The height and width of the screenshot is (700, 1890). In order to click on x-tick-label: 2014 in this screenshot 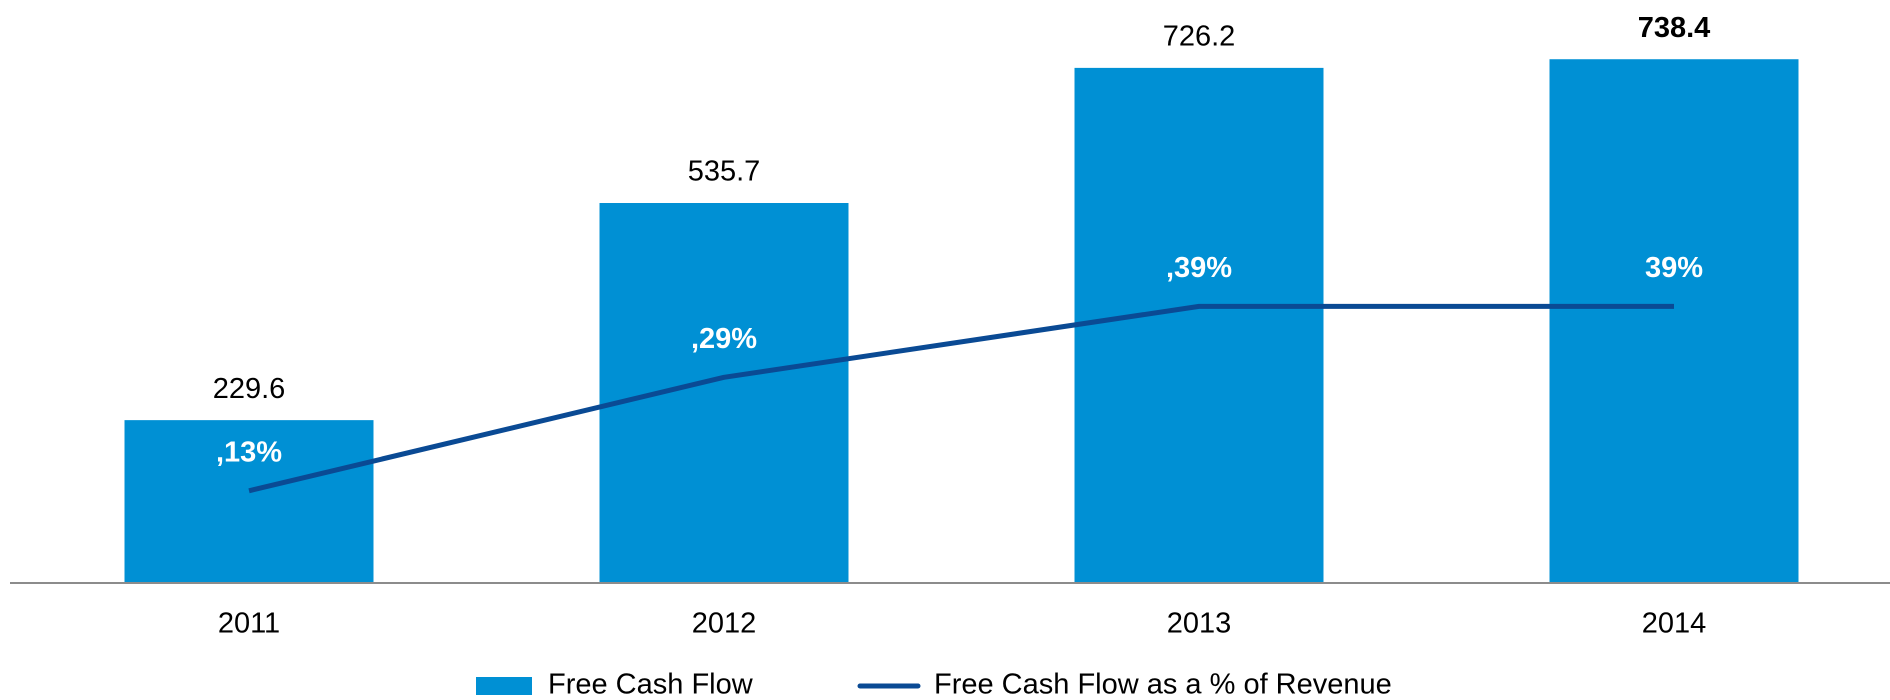, I will do `click(1674, 624)`.